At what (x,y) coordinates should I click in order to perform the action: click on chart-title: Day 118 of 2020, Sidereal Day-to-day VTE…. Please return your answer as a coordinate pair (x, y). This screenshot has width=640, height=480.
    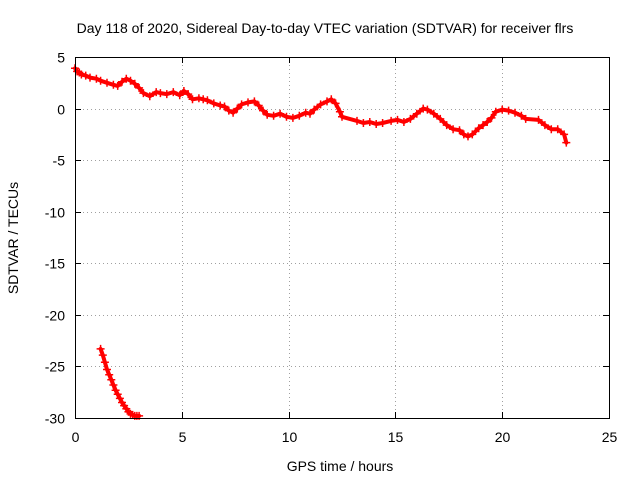
    Looking at the image, I should click on (325, 28).